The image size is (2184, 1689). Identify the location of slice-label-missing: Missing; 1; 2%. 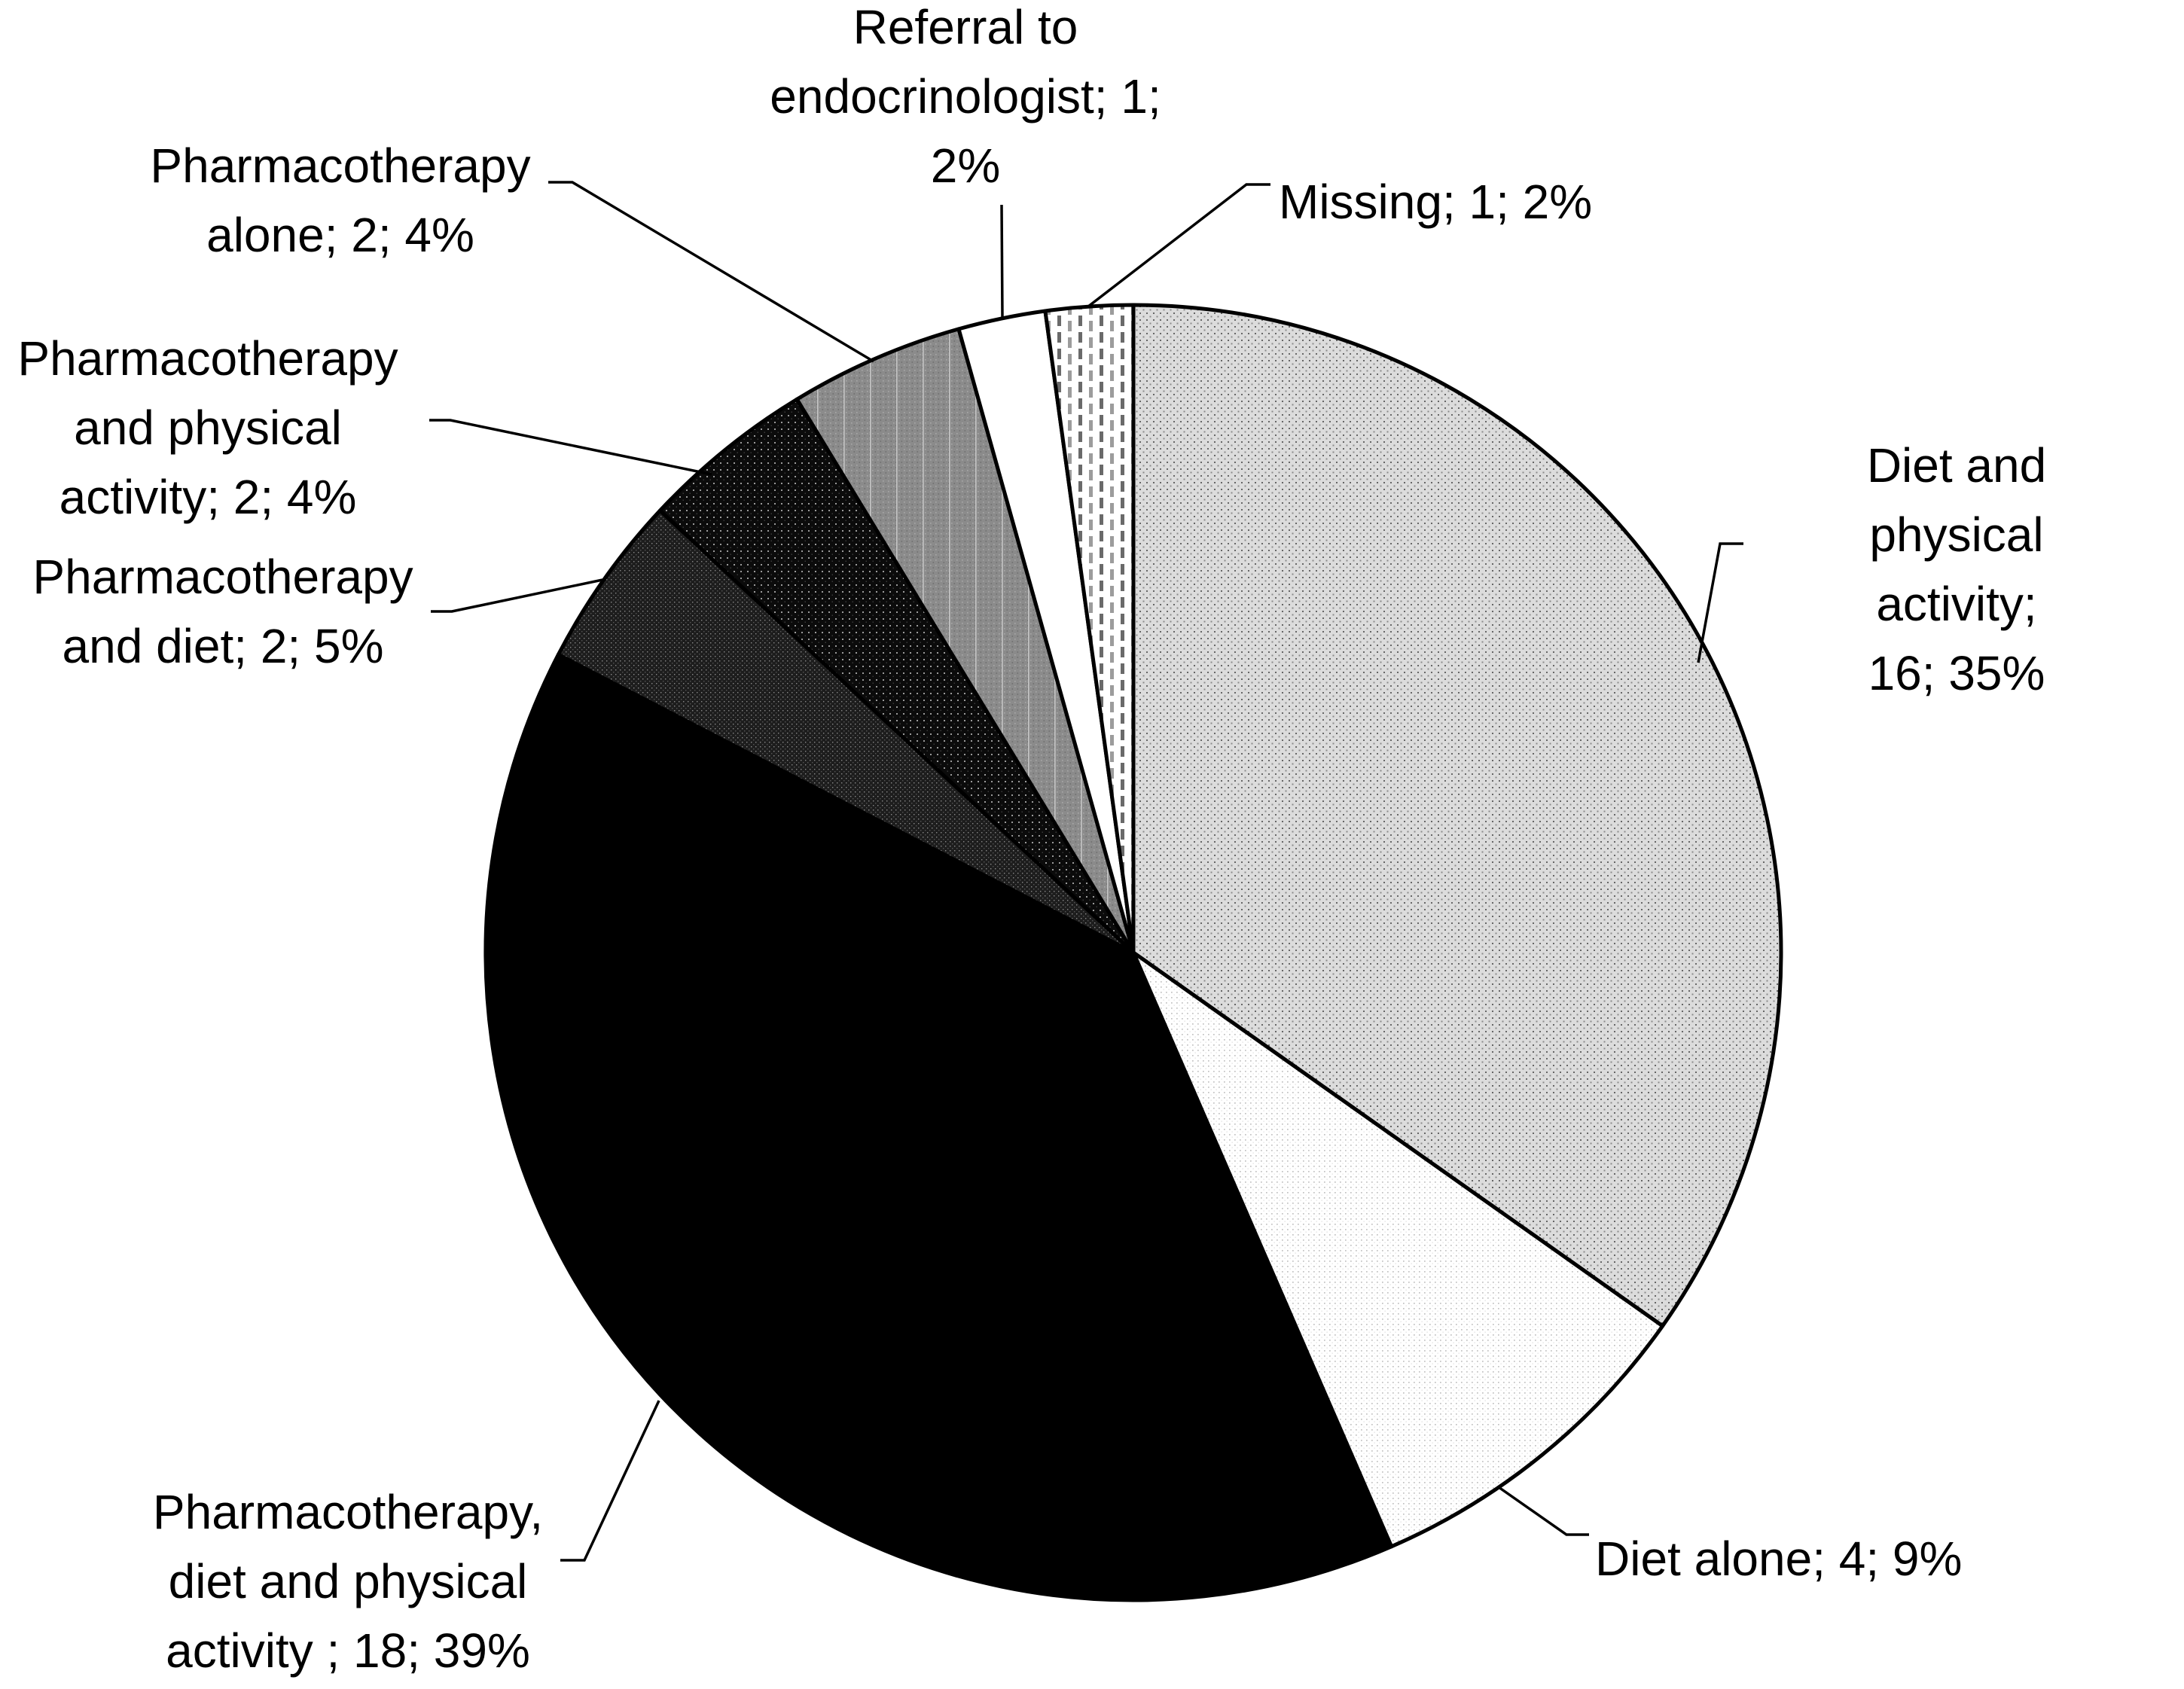
(1436, 202).